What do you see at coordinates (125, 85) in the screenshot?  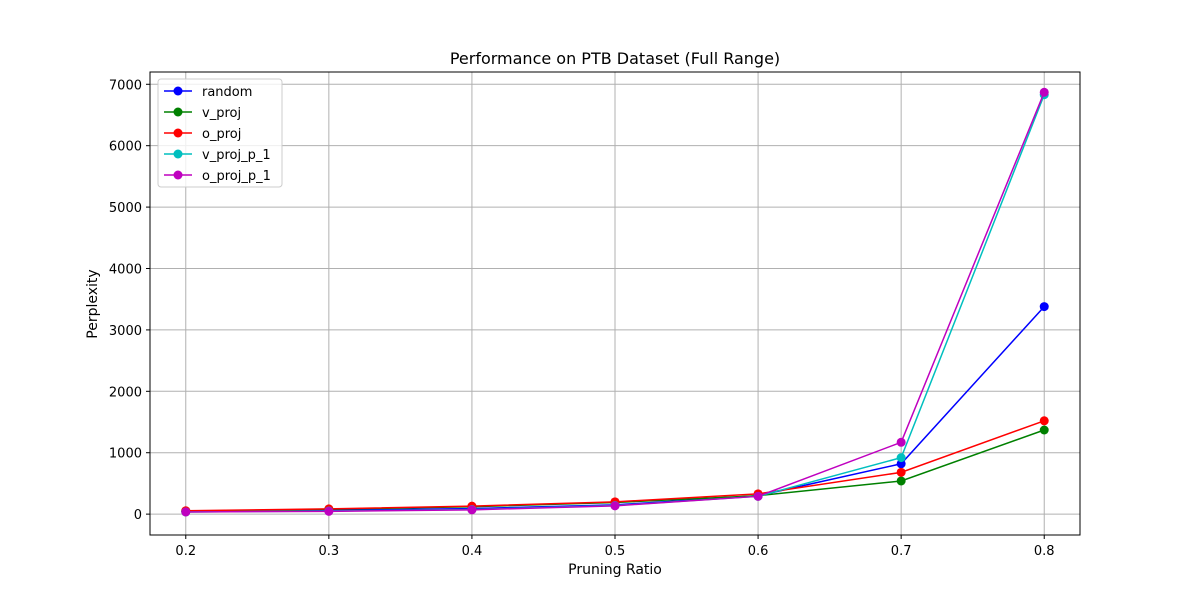 I see `y-tick-label: 7000` at bounding box center [125, 85].